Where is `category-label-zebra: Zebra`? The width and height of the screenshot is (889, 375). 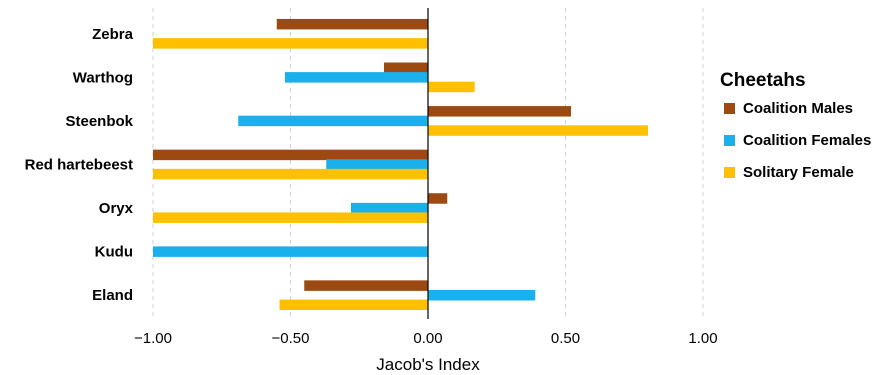 category-label-zebra: Zebra is located at coordinates (113, 34).